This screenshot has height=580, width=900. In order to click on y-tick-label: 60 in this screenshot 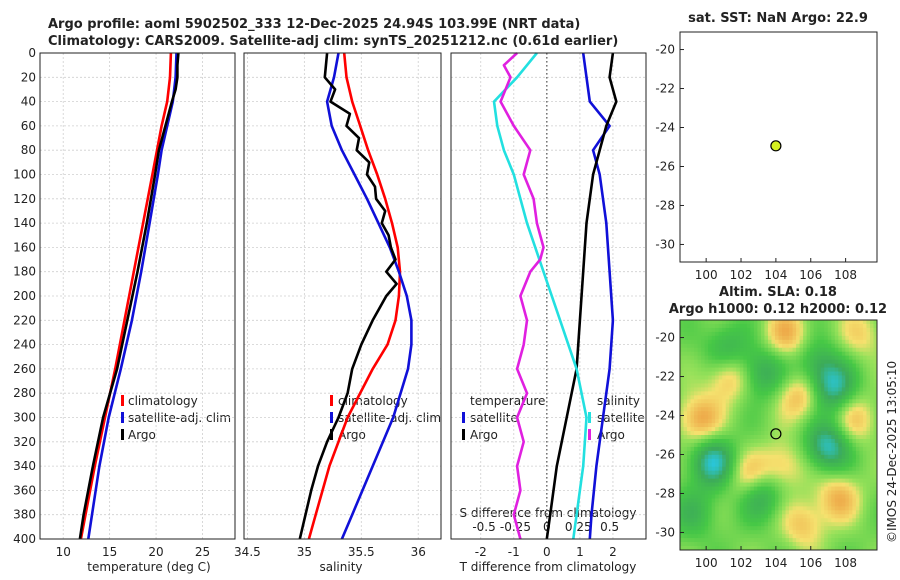, I will do `click(28, 126)`.